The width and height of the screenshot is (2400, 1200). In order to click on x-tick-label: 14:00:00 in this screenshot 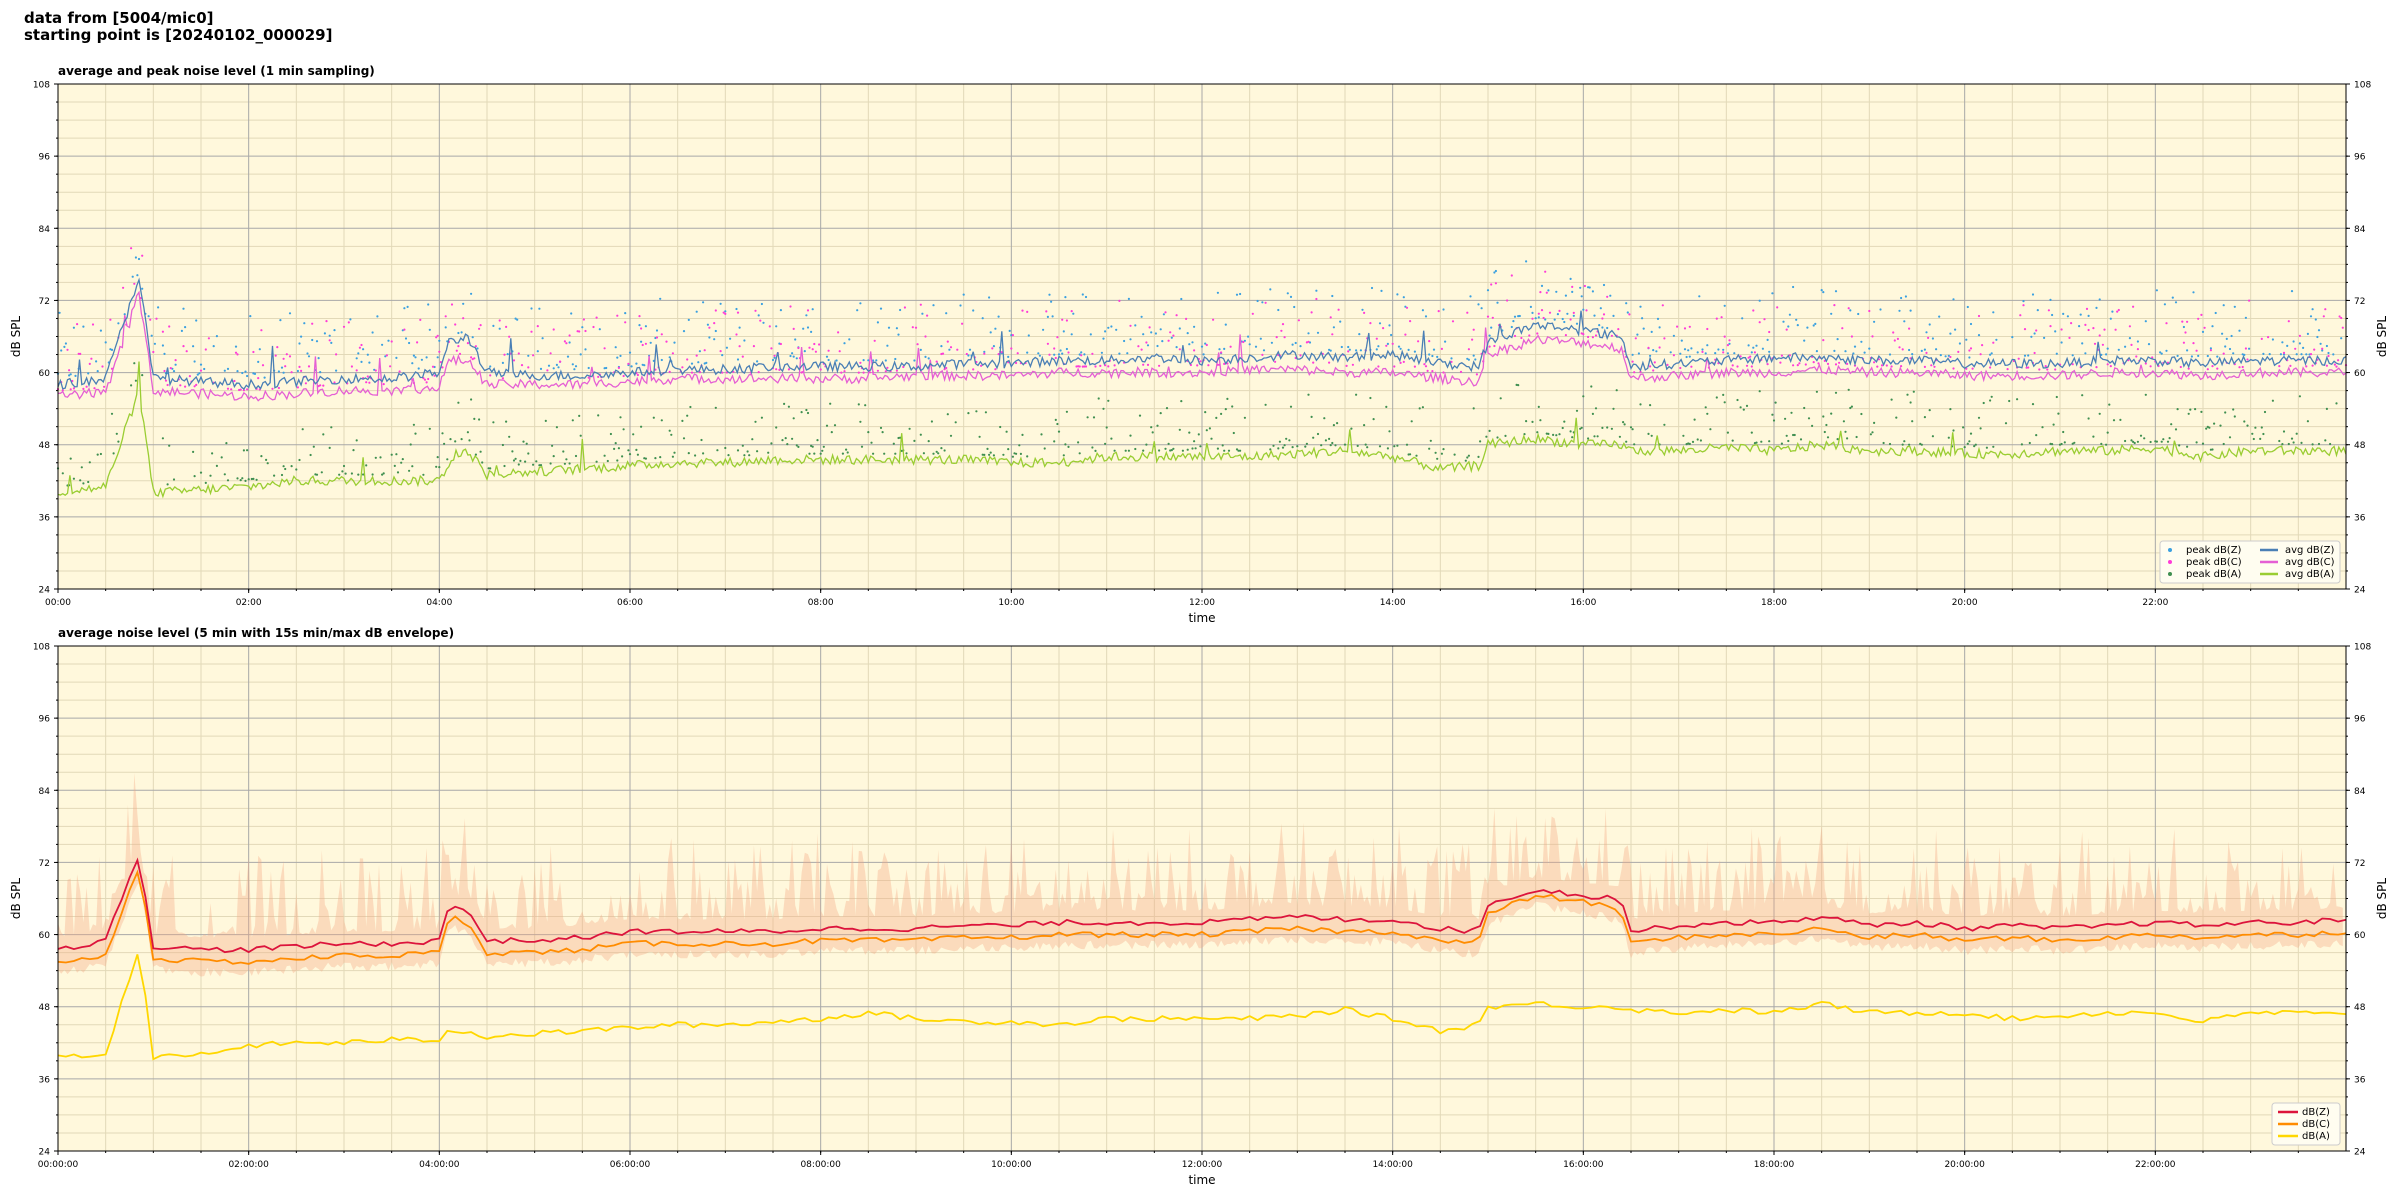, I will do `click(1392, 1165)`.